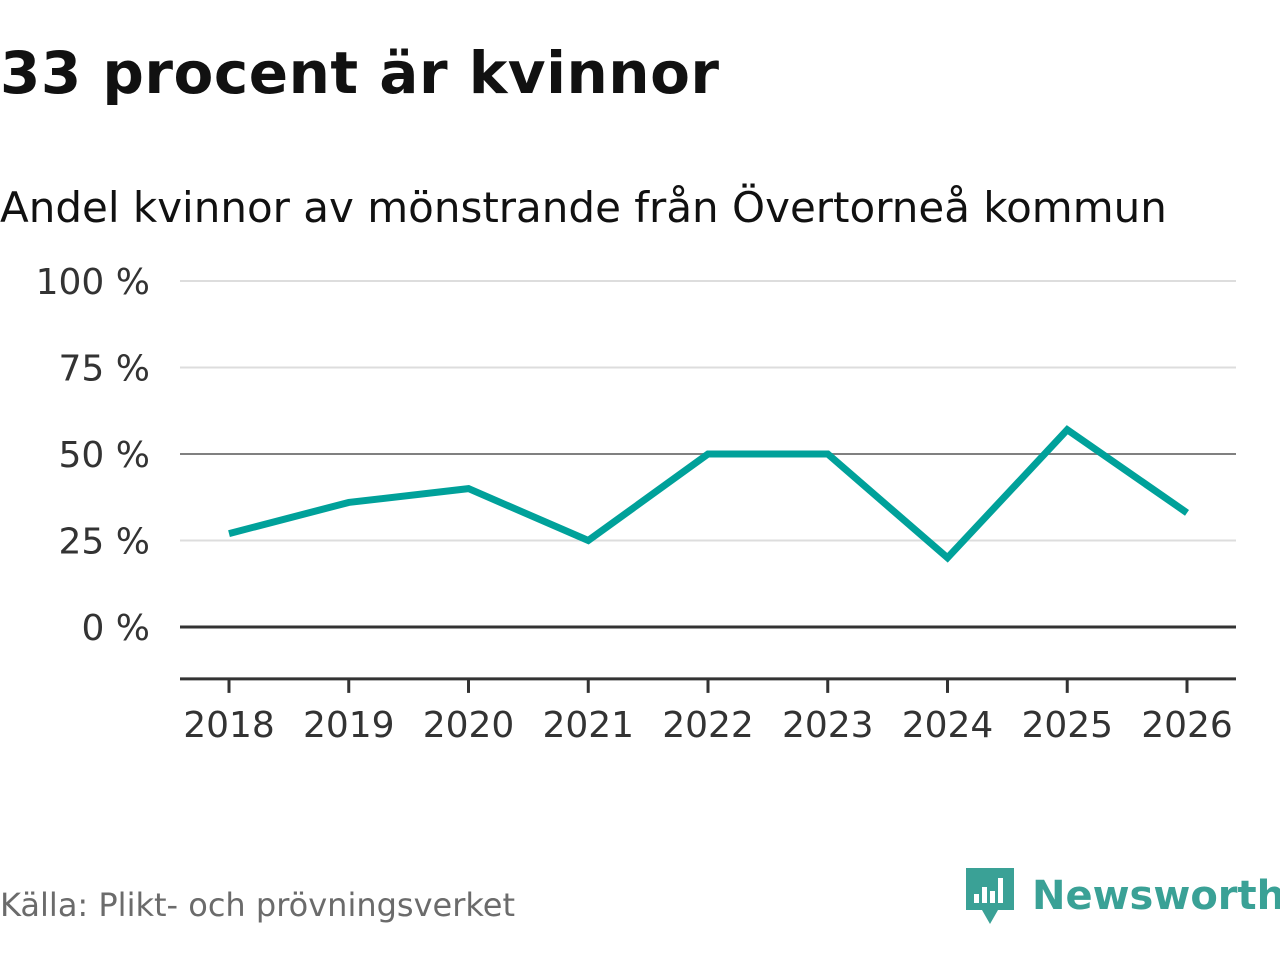 This screenshot has width=1280, height=960. I want to click on x-tick-label: 2021, so click(588, 725).